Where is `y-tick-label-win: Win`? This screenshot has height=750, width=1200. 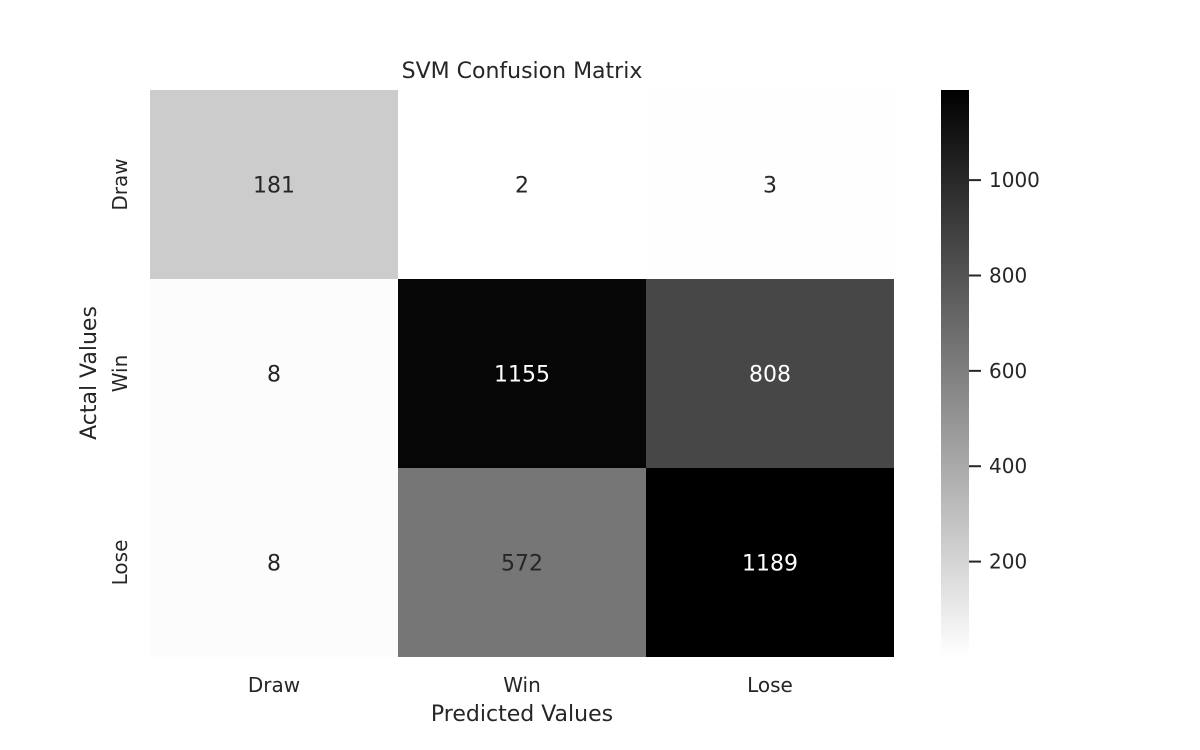 y-tick-label-win: Win is located at coordinates (120, 374).